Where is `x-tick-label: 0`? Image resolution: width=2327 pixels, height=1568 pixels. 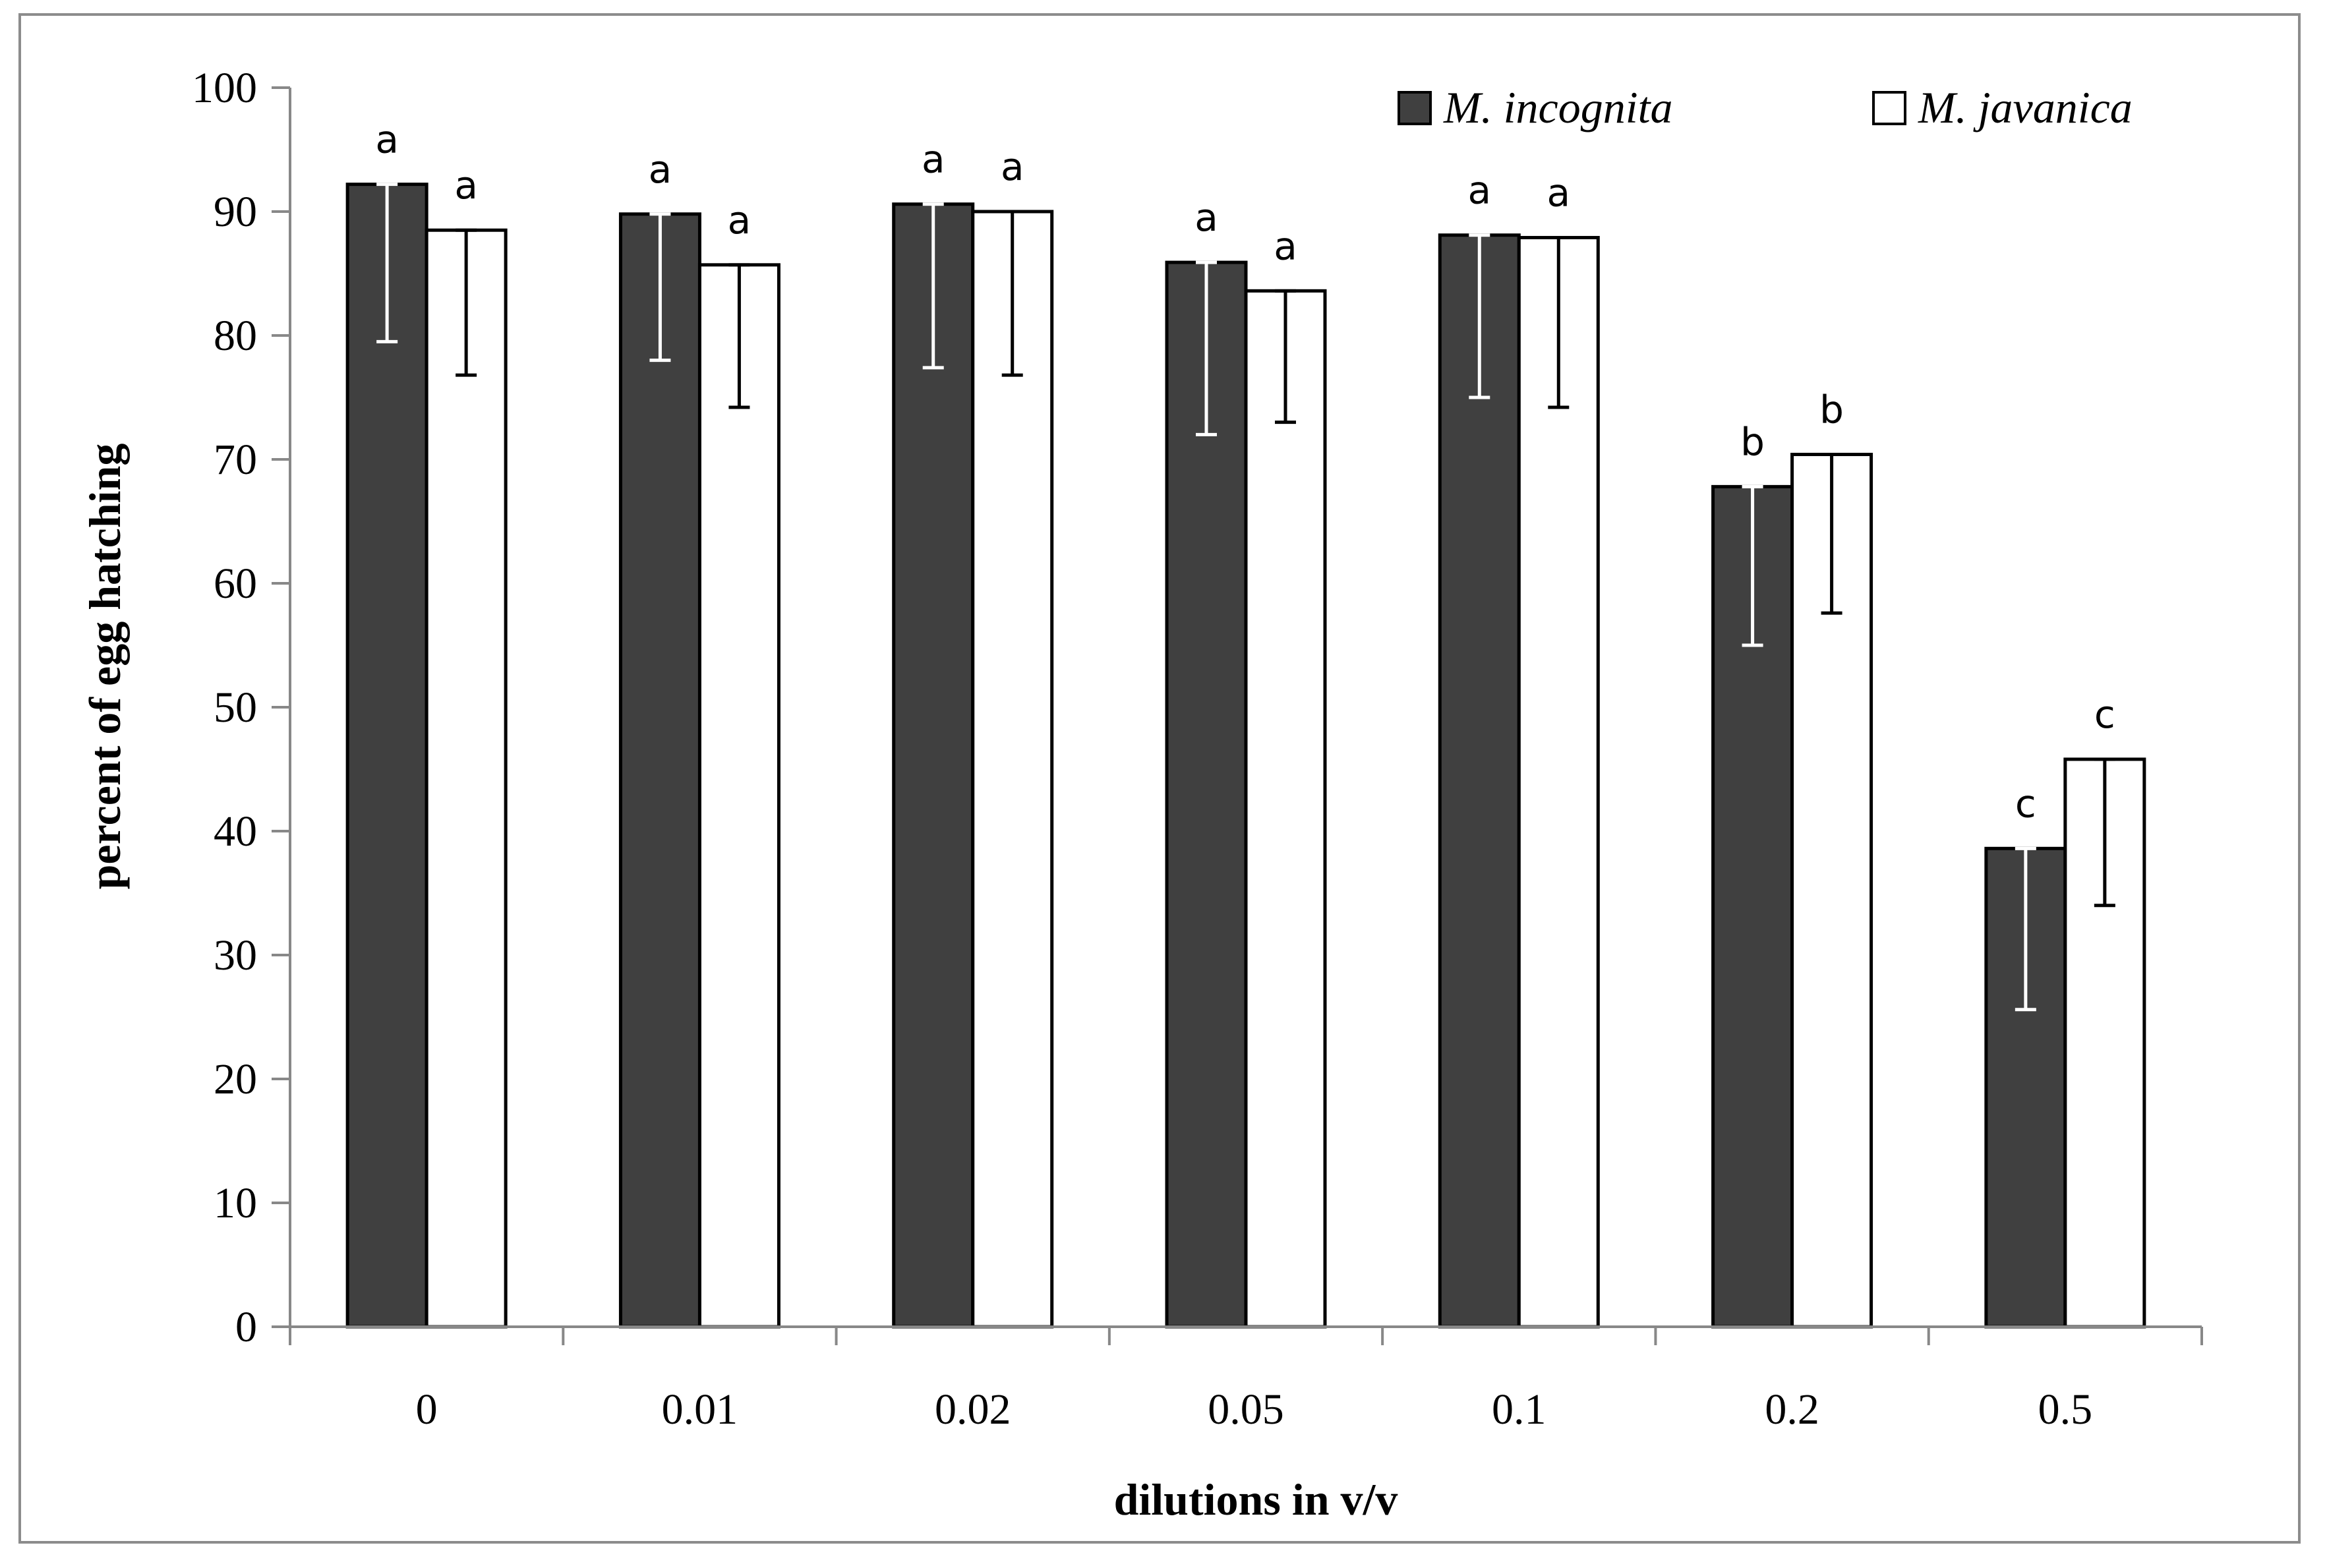 x-tick-label: 0 is located at coordinates (427, 1409).